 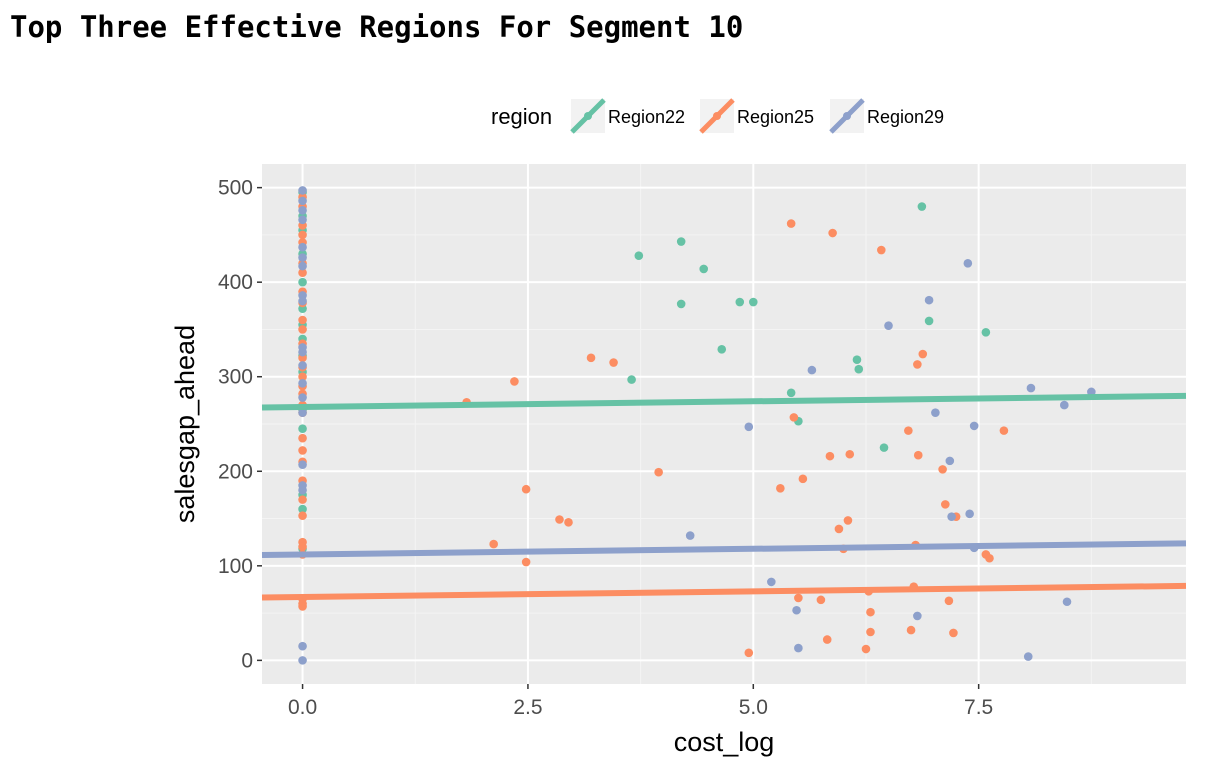 What do you see at coordinates (235, 377) in the screenshot?
I see `y-tick-label: 300` at bounding box center [235, 377].